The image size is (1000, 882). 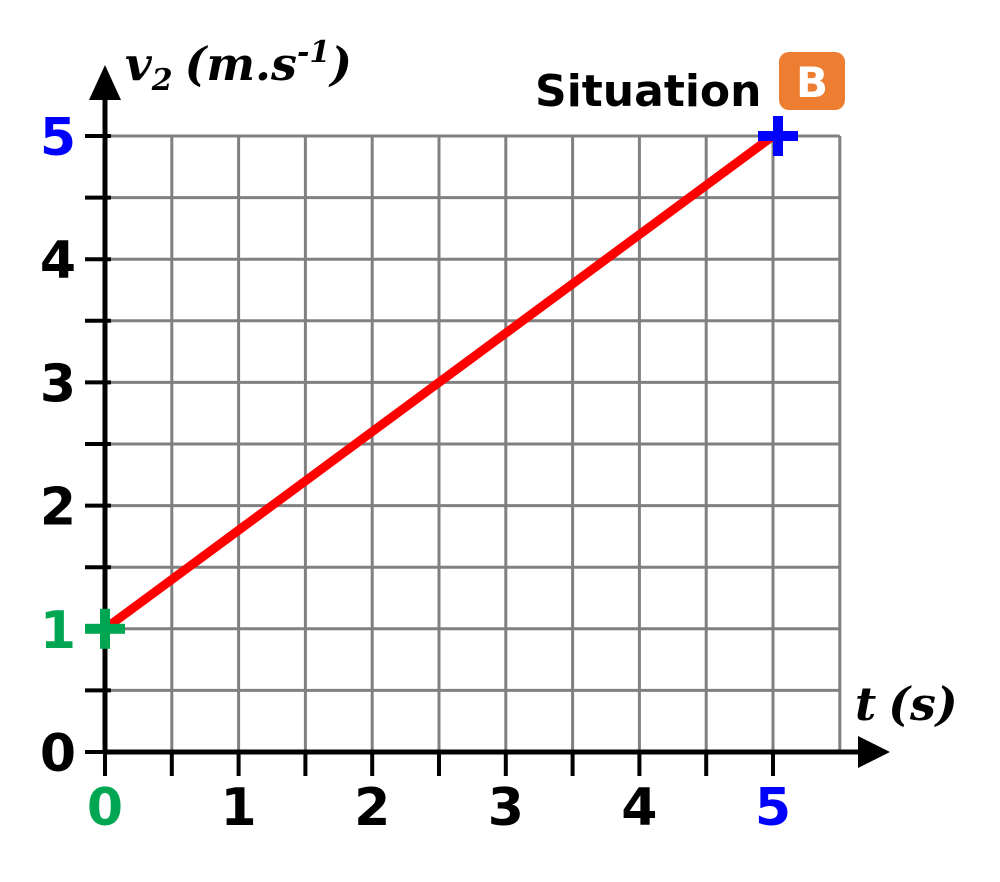 What do you see at coordinates (922, 704) in the screenshot?
I see `x-axis-title-unit: (s)` at bounding box center [922, 704].